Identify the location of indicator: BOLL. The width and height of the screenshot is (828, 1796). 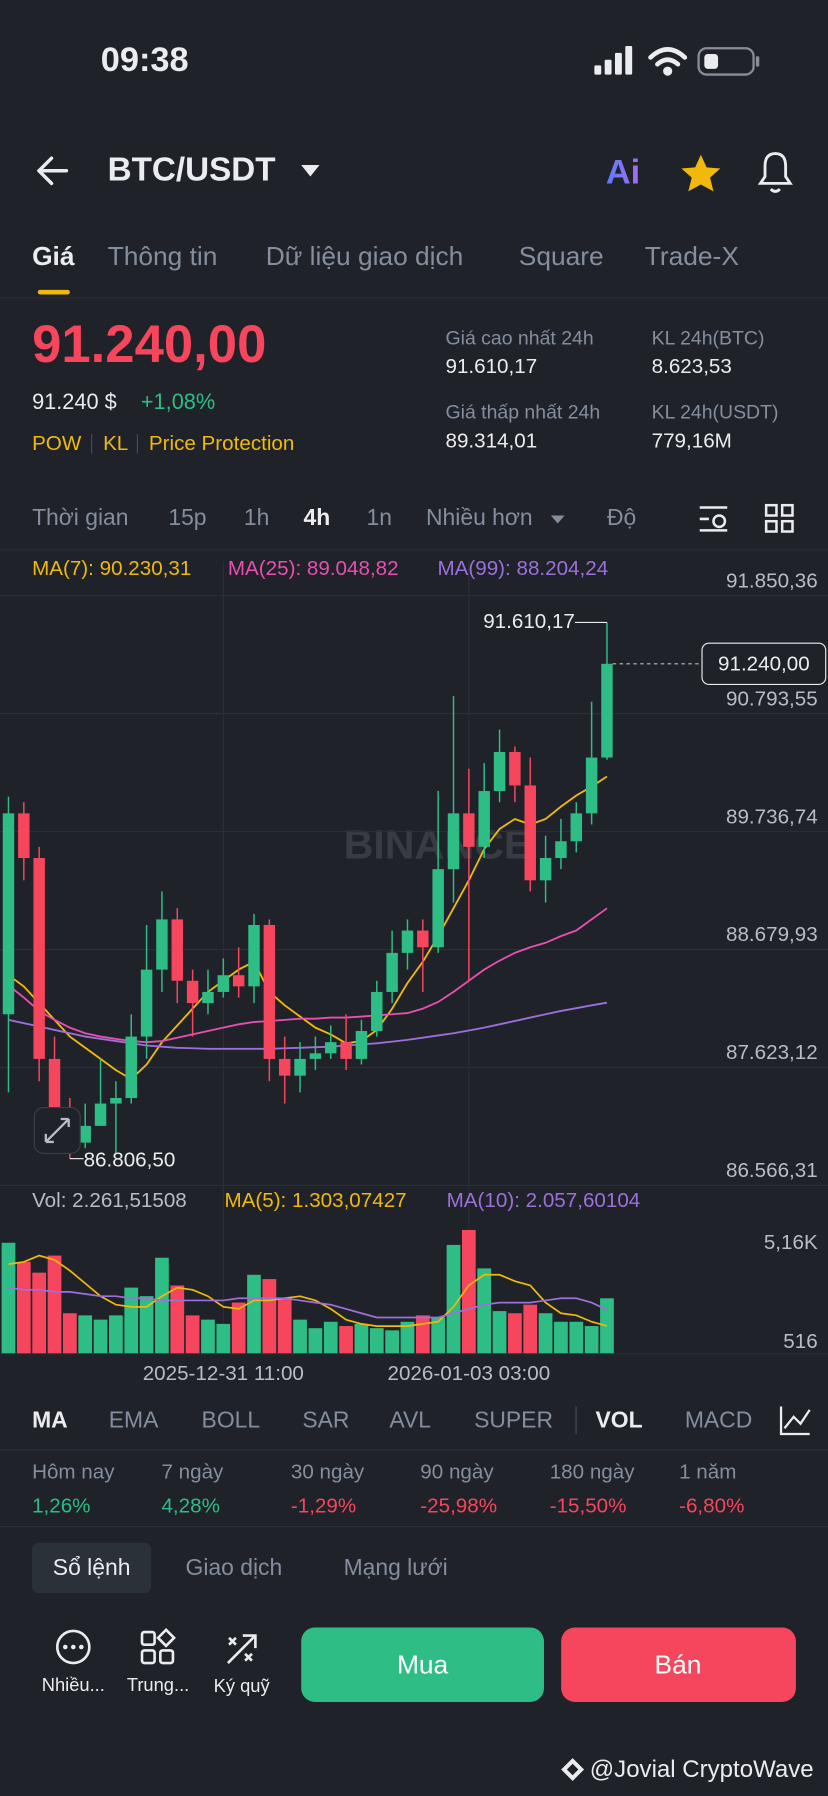
(231, 1419).